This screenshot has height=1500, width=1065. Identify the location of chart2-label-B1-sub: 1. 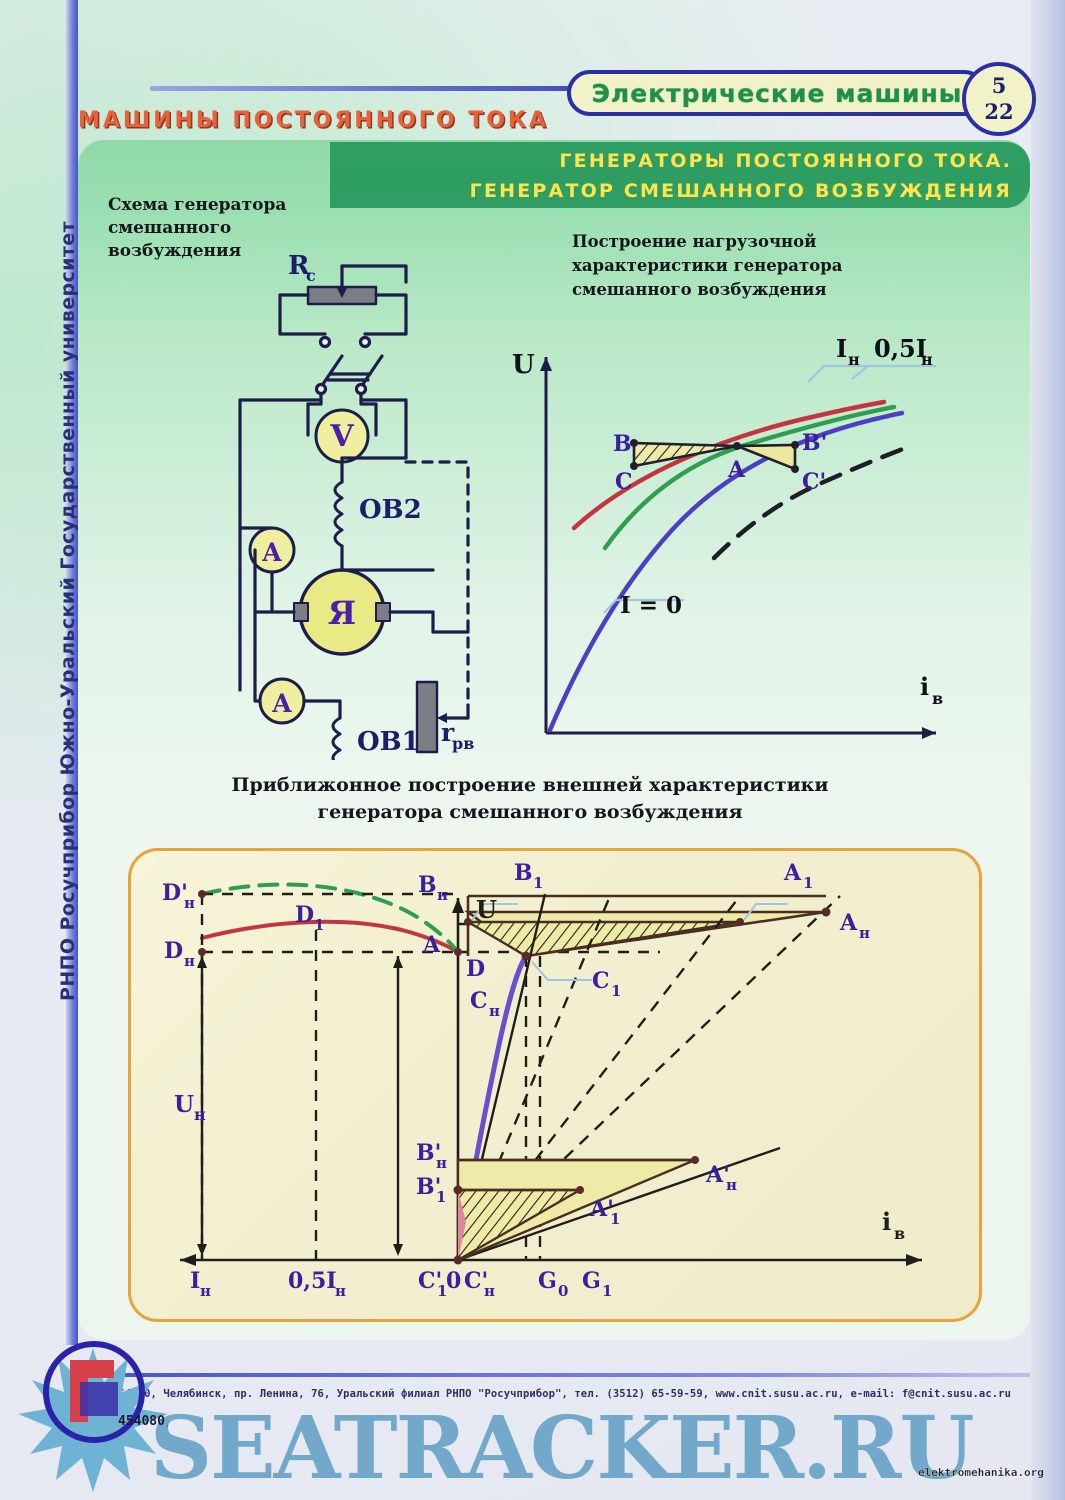
(538, 883).